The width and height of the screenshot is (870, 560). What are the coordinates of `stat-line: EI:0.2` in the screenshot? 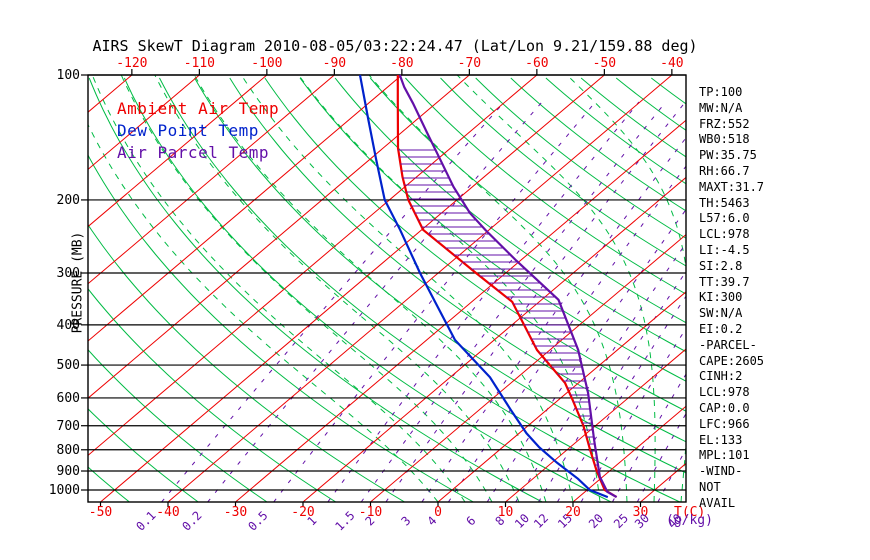 It's located at (721, 328).